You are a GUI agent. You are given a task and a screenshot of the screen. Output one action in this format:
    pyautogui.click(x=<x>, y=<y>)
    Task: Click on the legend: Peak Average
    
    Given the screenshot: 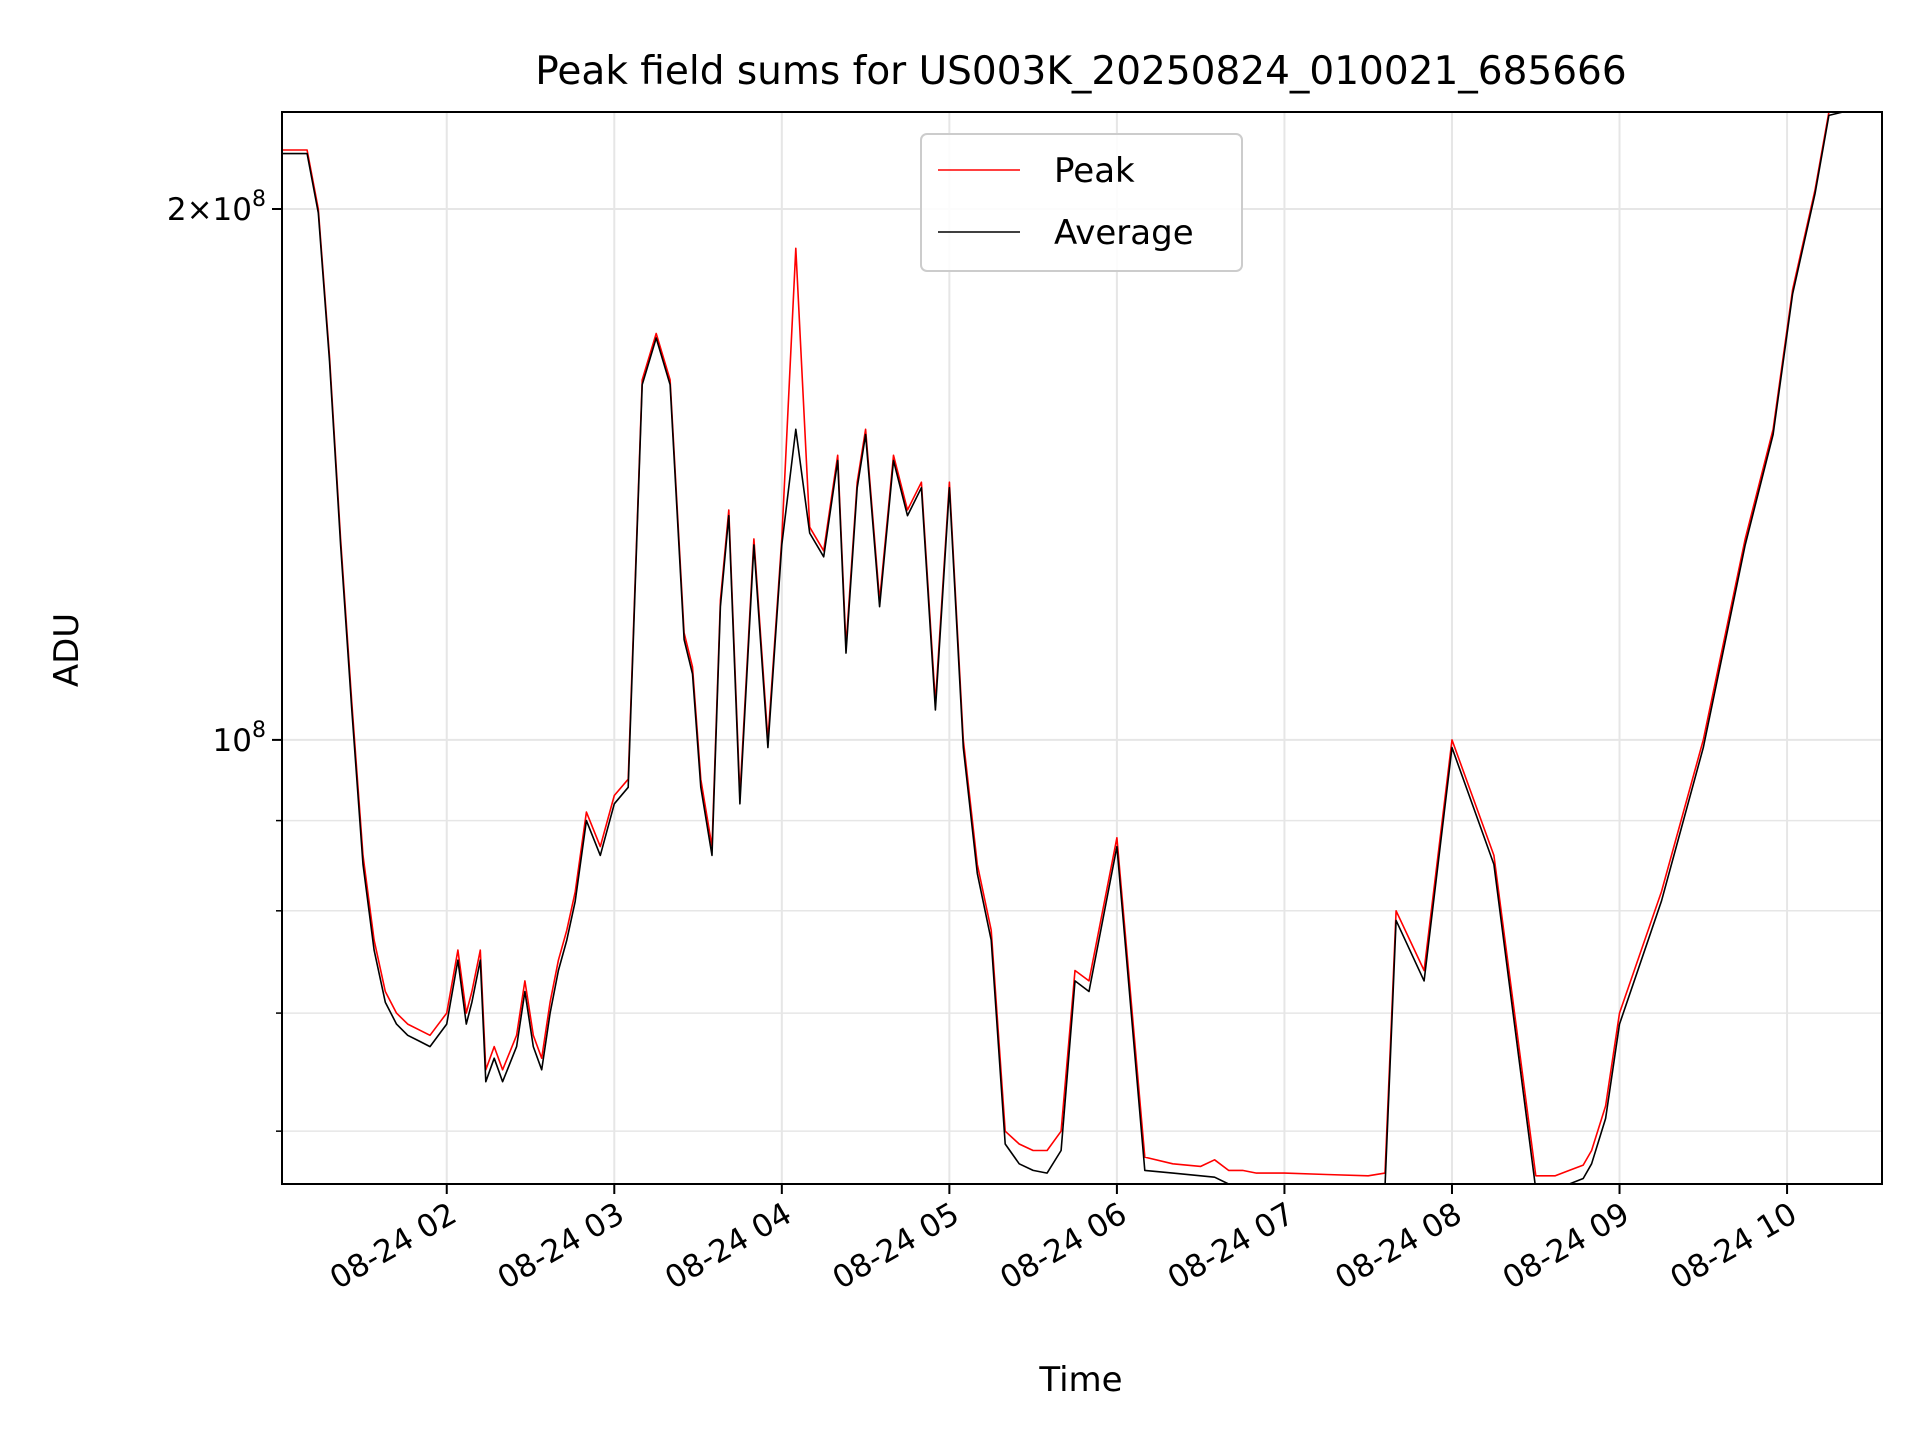 What is the action you would take?
    pyautogui.click(x=1081, y=202)
    